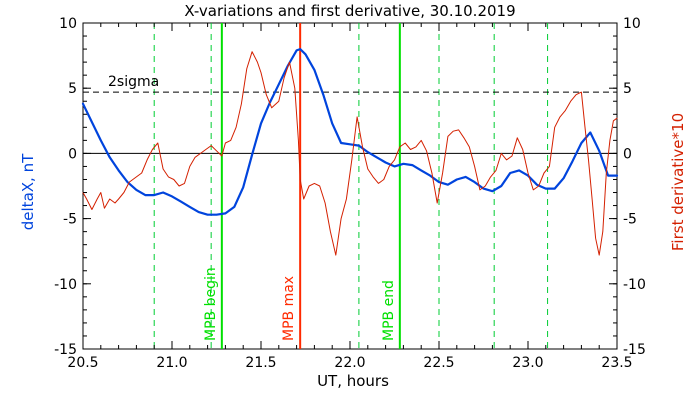 The height and width of the screenshot is (400, 700). What do you see at coordinates (634, 350) in the screenshot?
I see `y2-tick-label: -15` at bounding box center [634, 350].